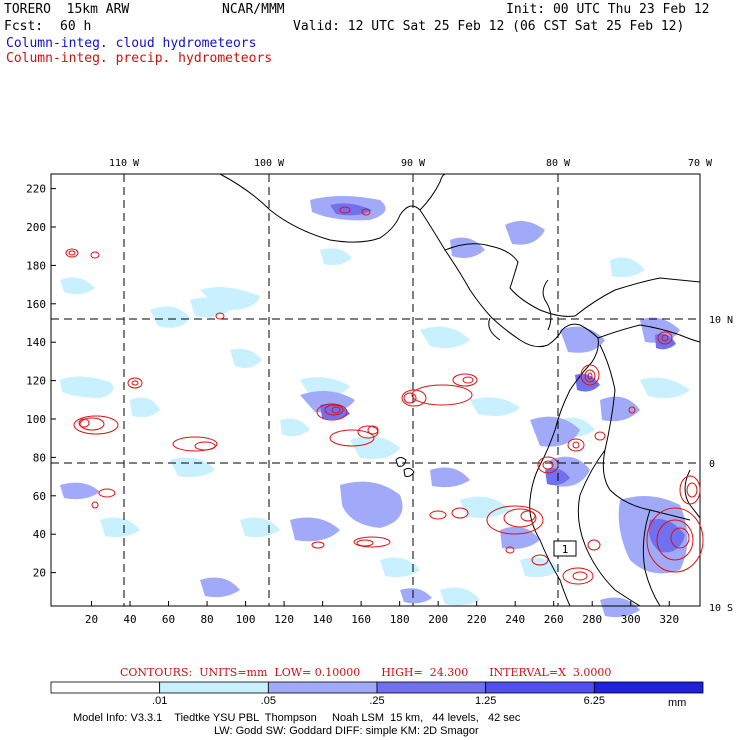 This screenshot has width=740, height=740. I want to click on lon-label: 70 W, so click(700, 163).